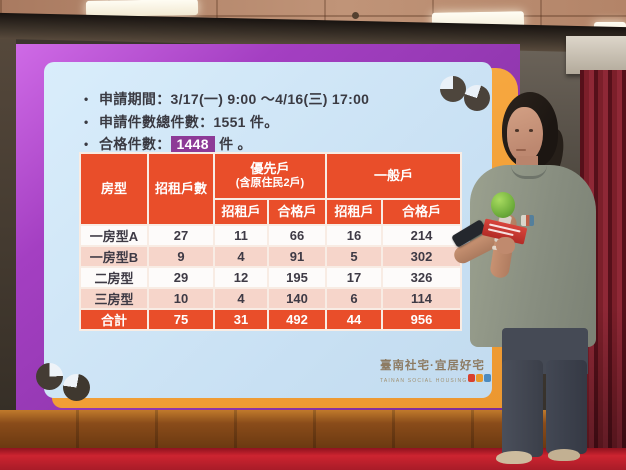 Image resolution: width=626 pixels, height=470 pixels. I want to click on table-total-row: 合計 75 31 492 44 956, so click(271, 319).